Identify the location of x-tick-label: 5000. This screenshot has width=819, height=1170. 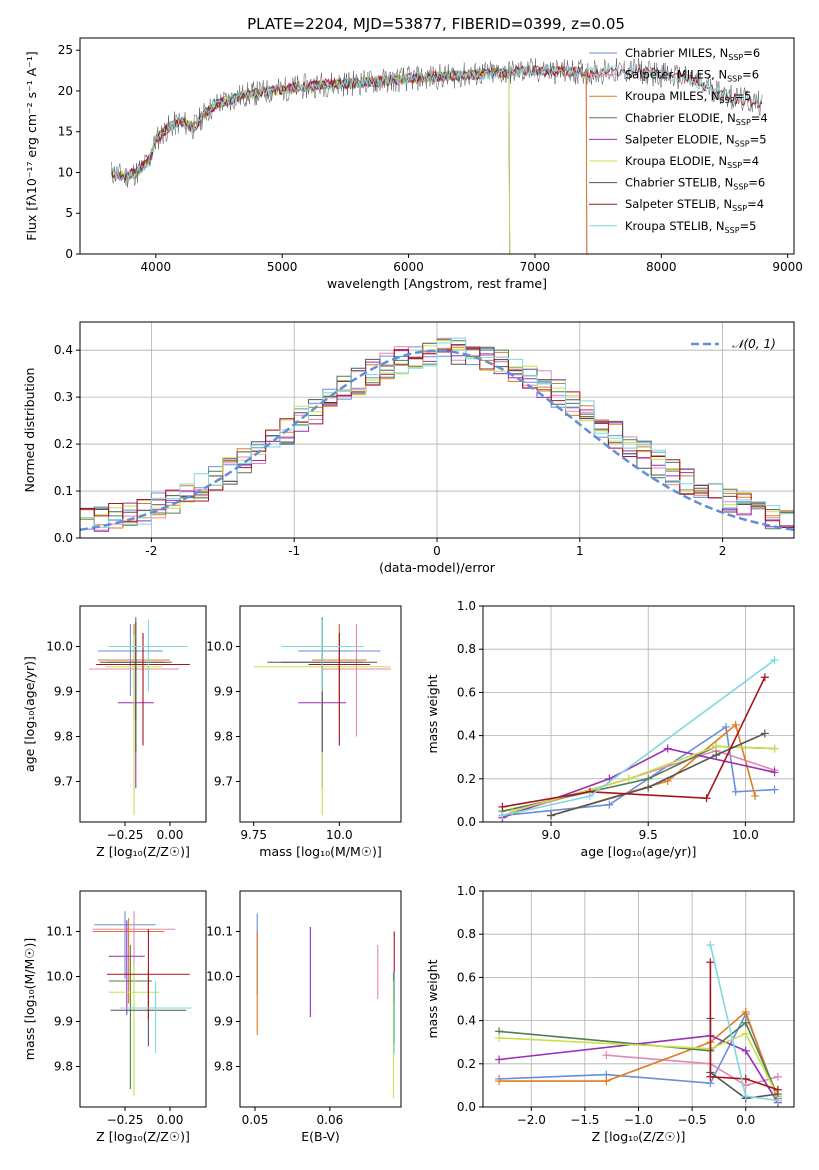
(282, 267).